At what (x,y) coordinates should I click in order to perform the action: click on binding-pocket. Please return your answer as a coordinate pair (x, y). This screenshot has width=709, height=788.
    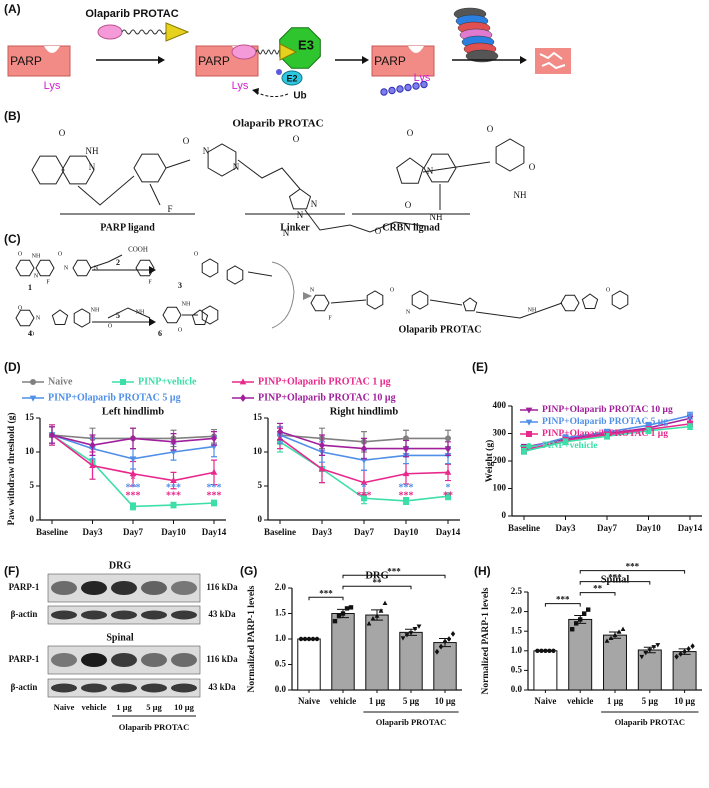
    Looking at the image, I should click on (416, 49).